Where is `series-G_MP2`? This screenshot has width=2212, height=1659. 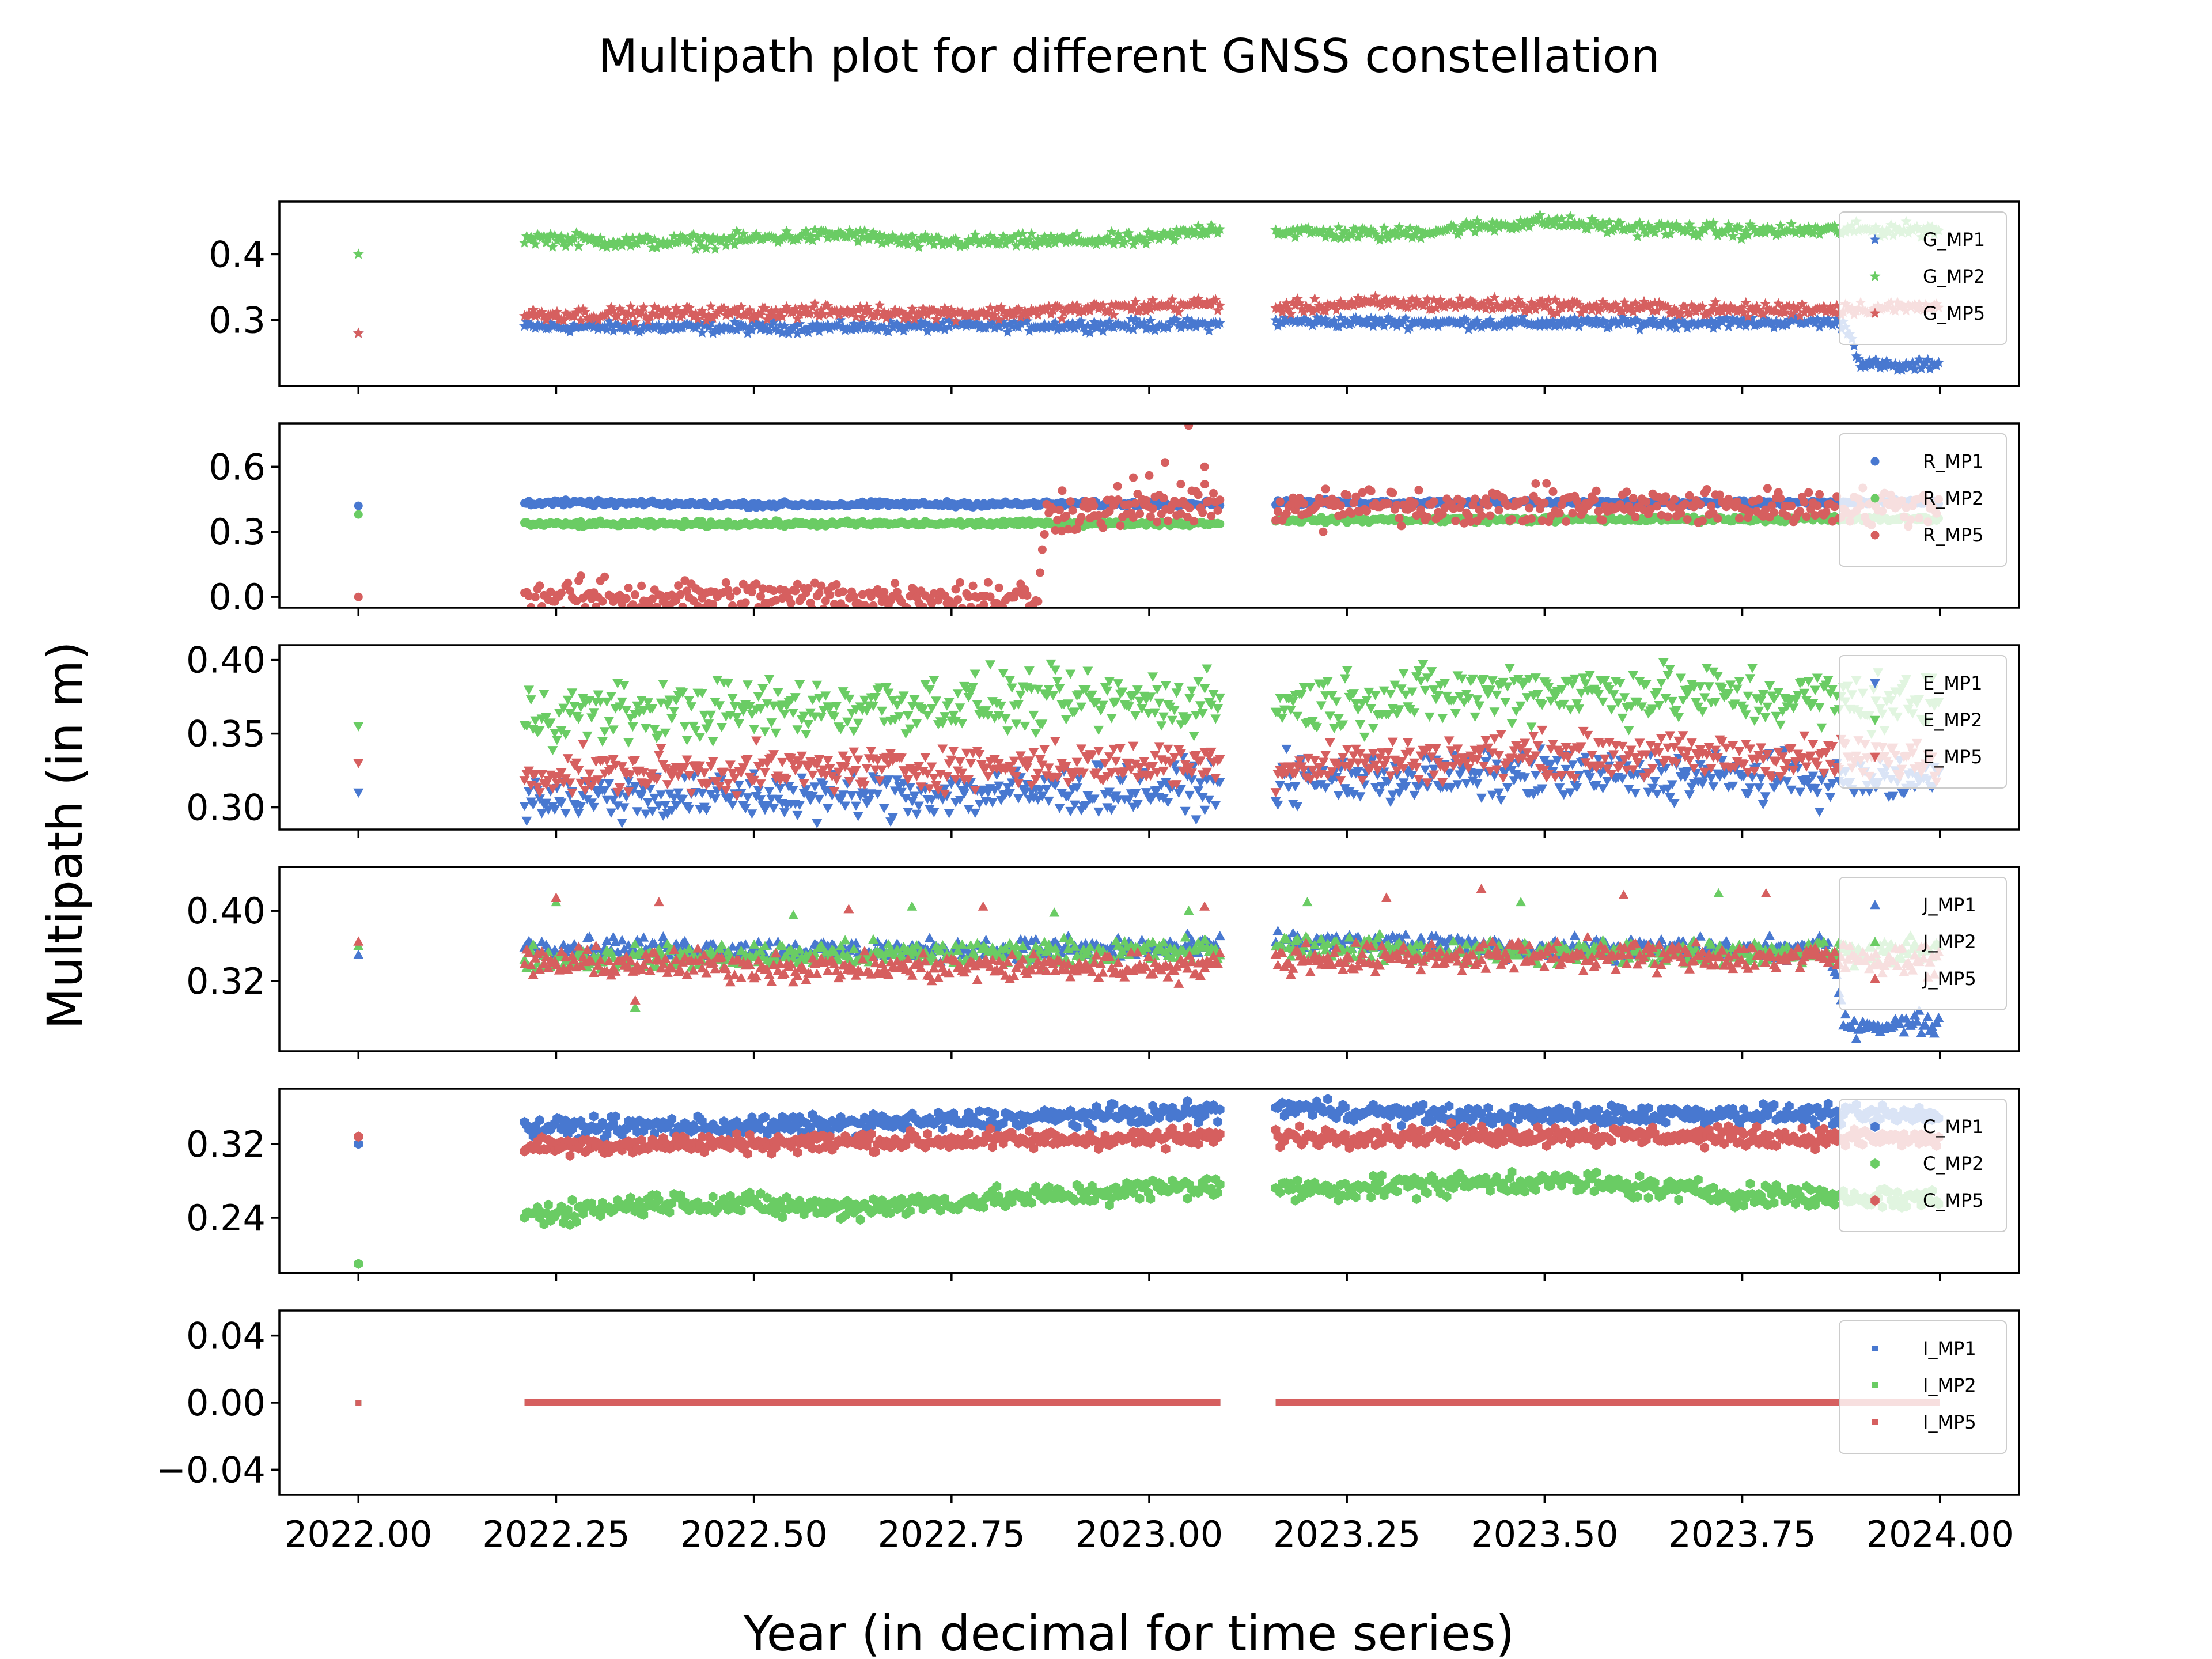
series-G_MP2 is located at coordinates (1148, 234).